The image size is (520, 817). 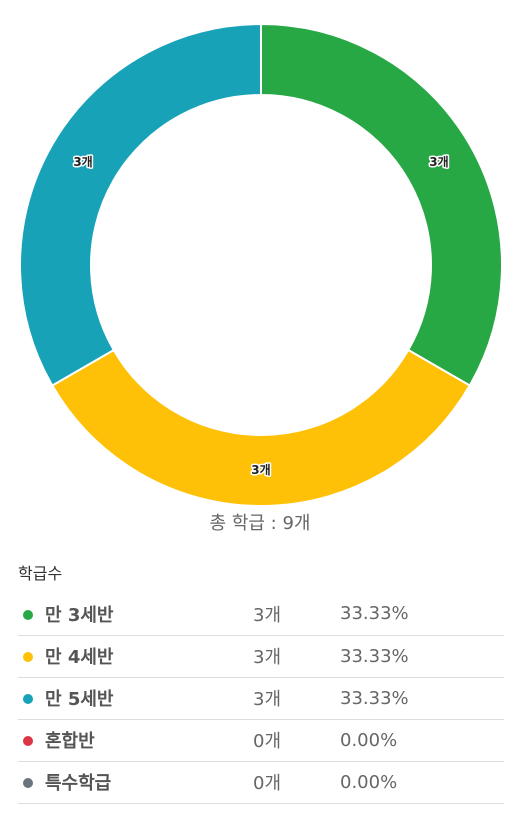 I want to click on legend-name: 혼합반, so click(x=70, y=741).